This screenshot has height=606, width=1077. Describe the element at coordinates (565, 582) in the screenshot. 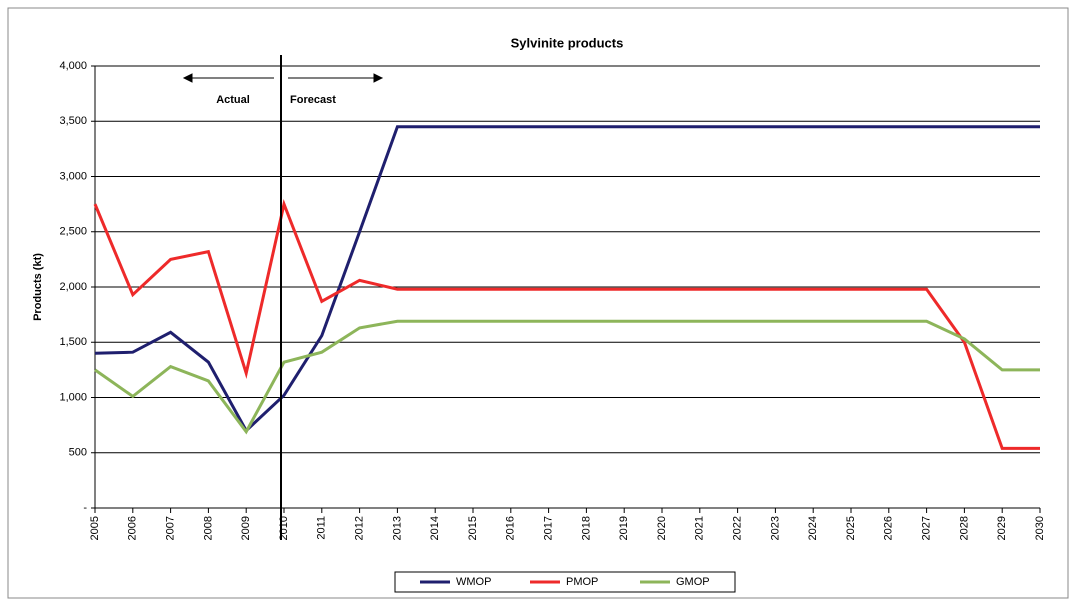

I see `legend-box` at that location.